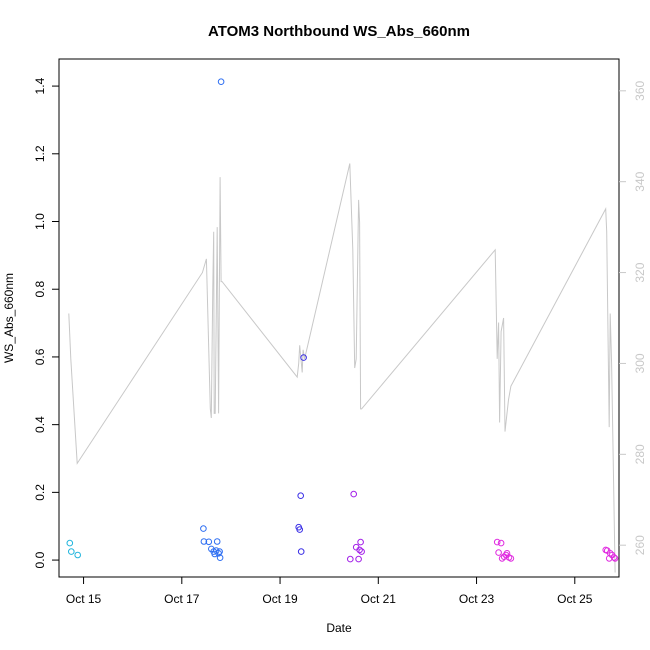 Image resolution: width=650 pixels, height=650 pixels. I want to click on y-tick-label: 1.0, so click(40, 221).